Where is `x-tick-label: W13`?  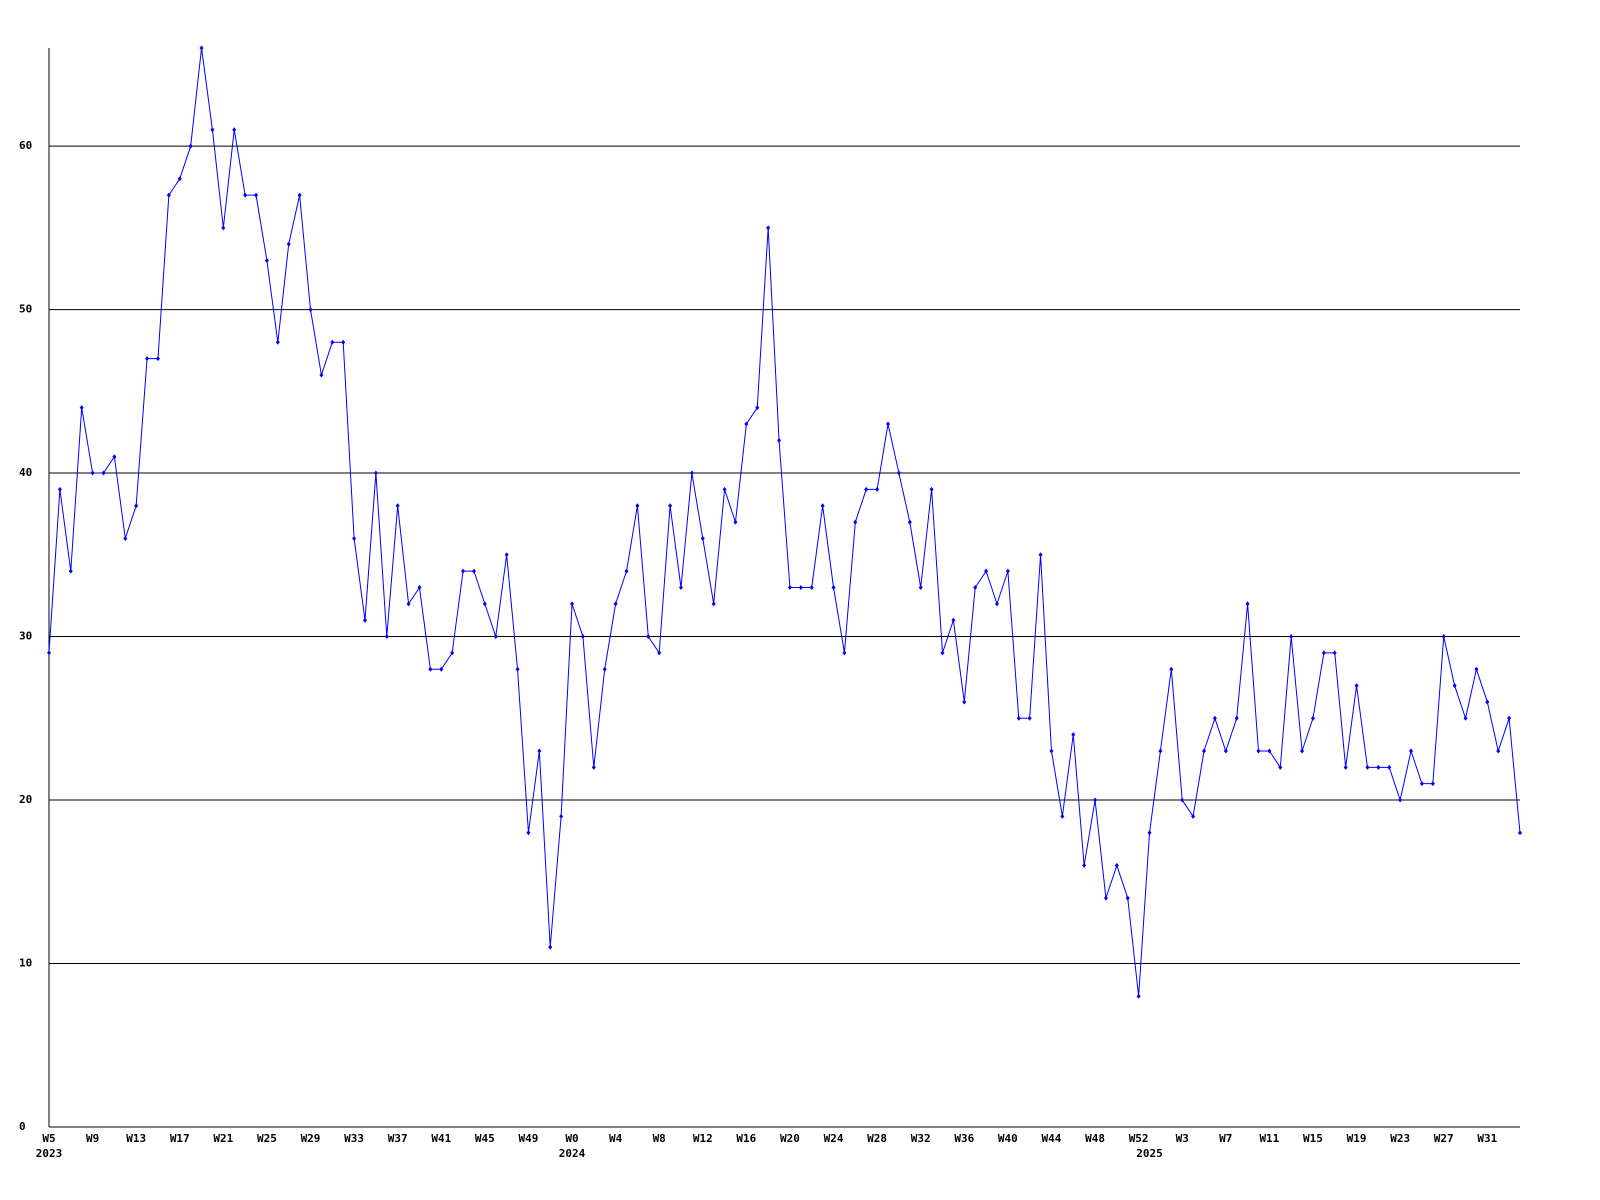 x-tick-label: W13 is located at coordinates (136, 1138).